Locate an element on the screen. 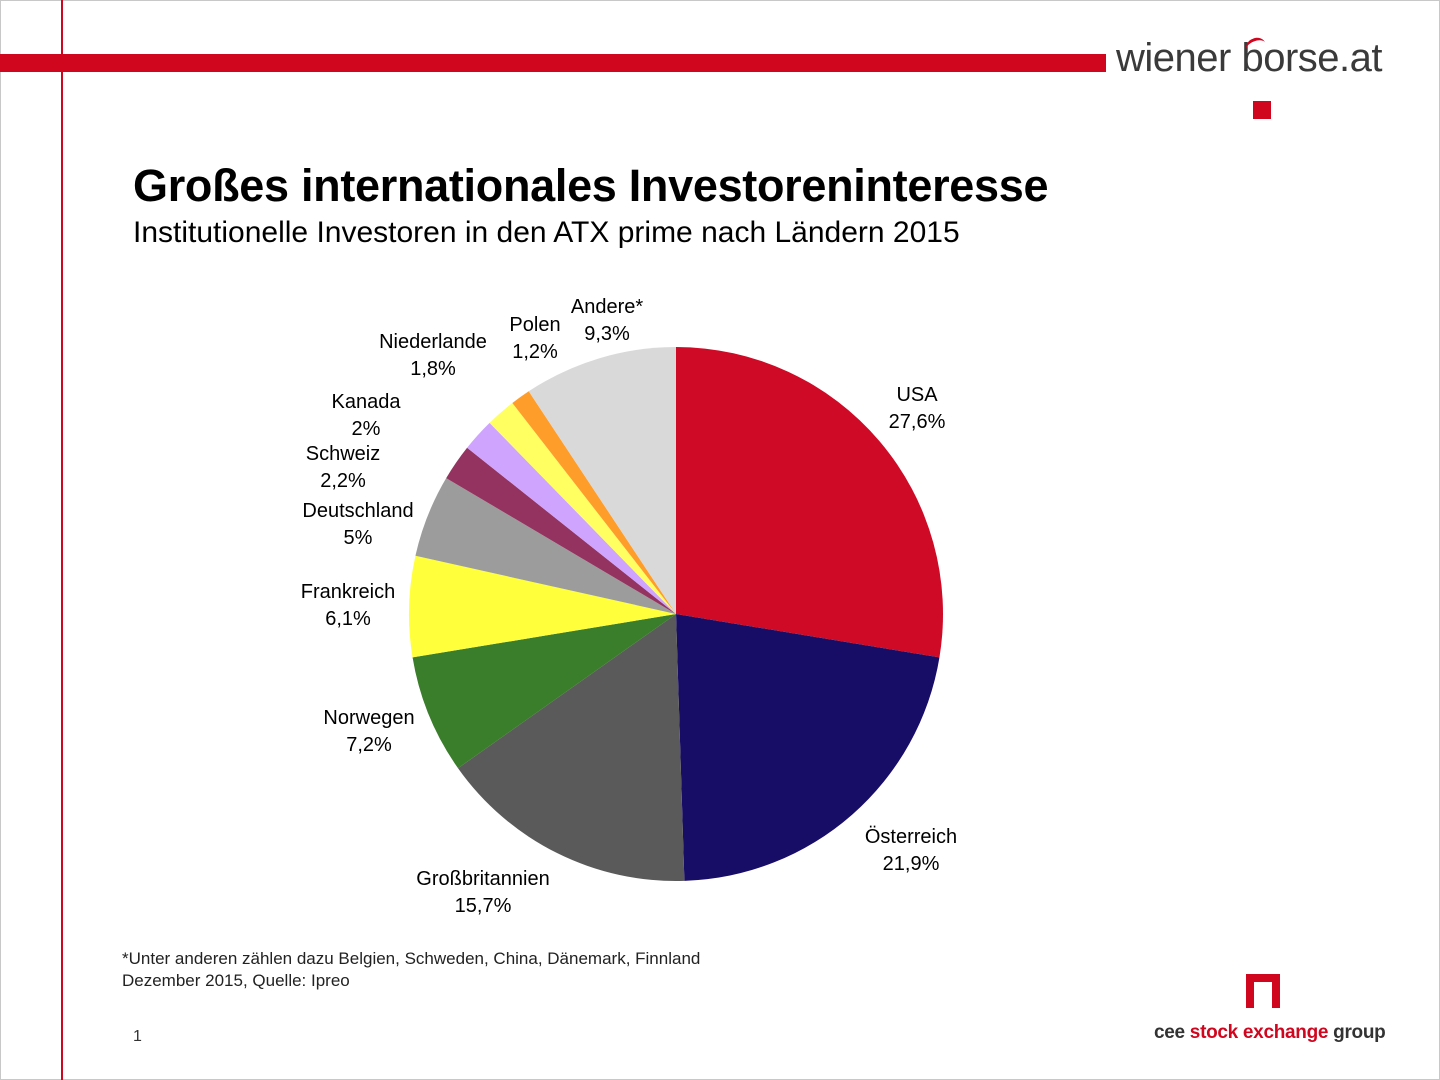  cee-brand-part3: group is located at coordinates (1359, 1032).